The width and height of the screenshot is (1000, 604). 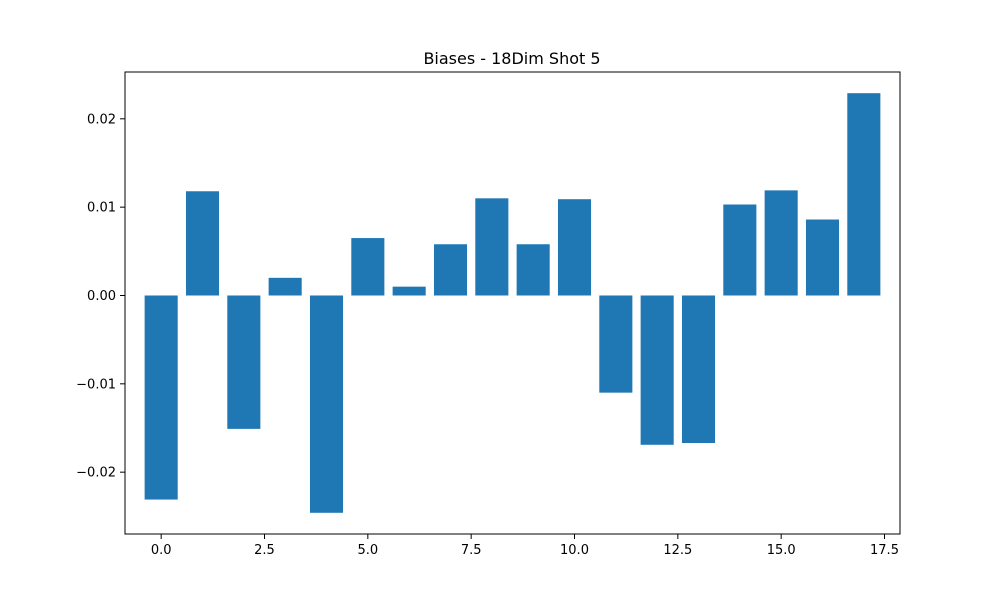 I want to click on x-tick-label: 0.0, so click(x=161, y=550).